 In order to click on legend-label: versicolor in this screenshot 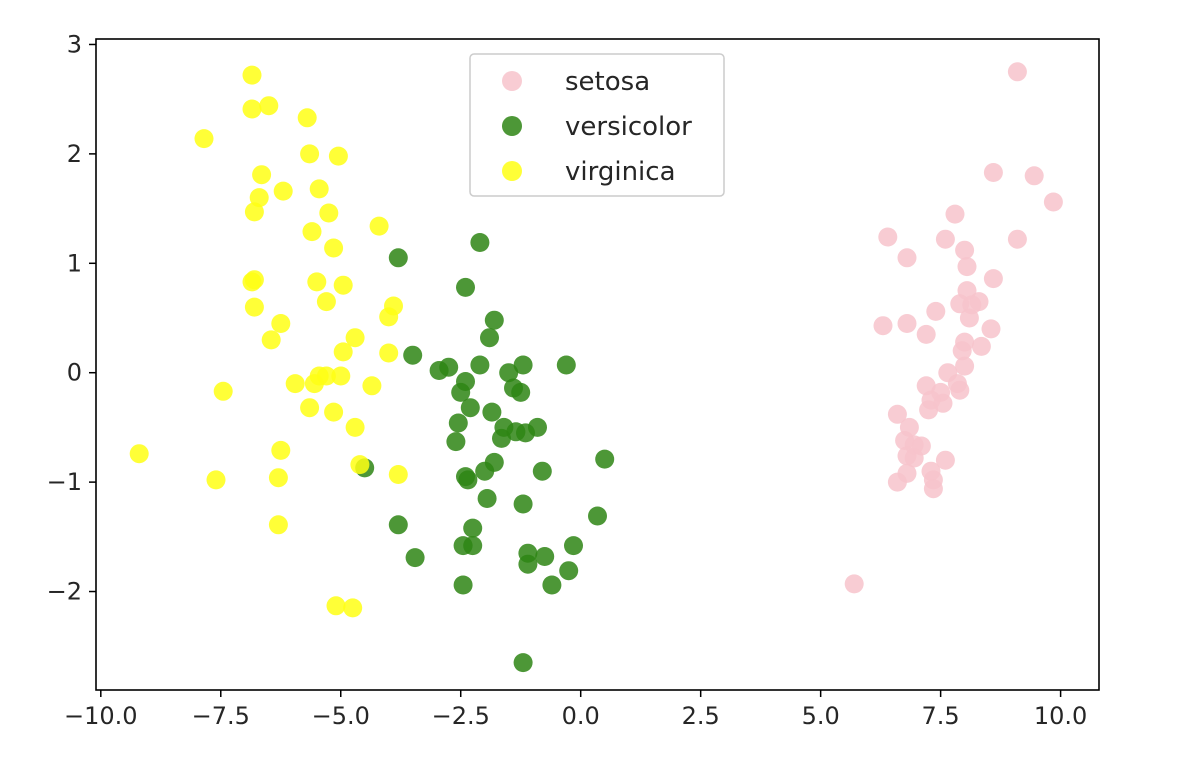, I will do `click(628, 127)`.